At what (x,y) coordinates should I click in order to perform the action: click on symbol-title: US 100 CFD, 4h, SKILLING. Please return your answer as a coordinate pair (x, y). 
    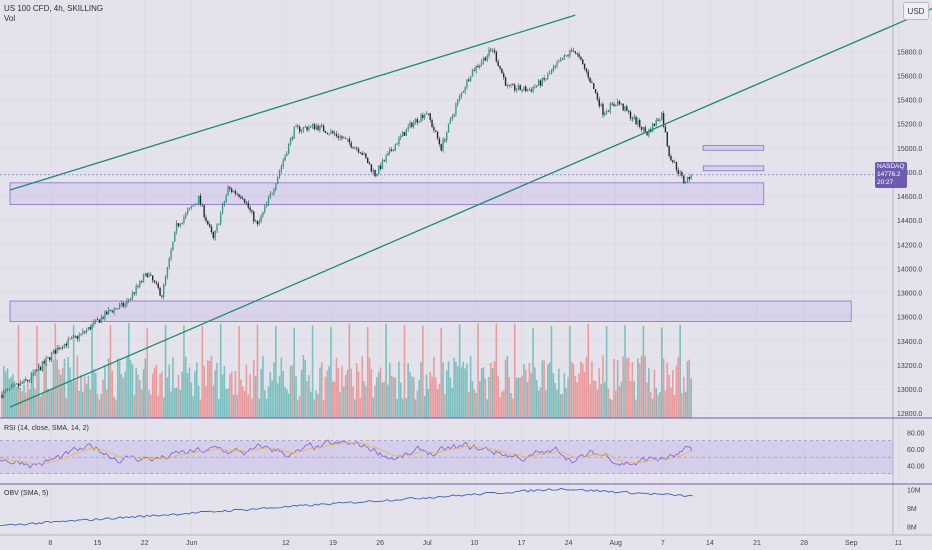
    Looking at the image, I should click on (54, 8).